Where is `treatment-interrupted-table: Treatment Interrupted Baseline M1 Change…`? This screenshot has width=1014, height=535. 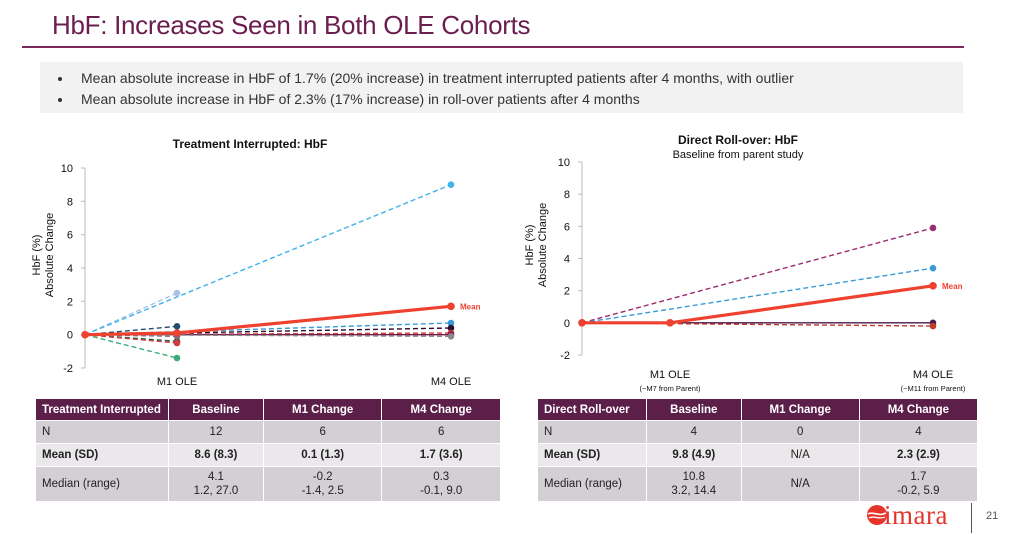
treatment-interrupted-table: Treatment Interrupted Baseline M1 Change… is located at coordinates (268, 450).